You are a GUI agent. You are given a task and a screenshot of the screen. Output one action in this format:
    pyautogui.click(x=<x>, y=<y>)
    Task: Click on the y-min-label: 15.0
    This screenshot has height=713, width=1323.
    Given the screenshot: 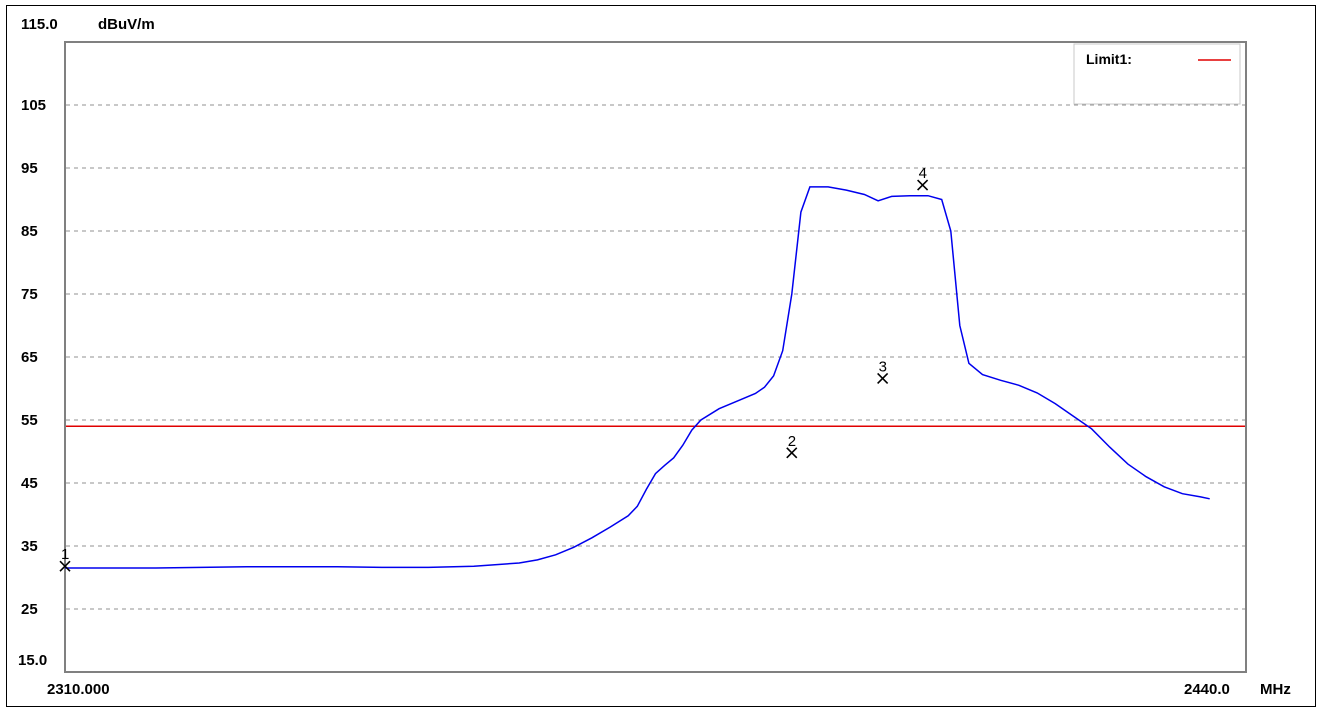 What is the action you would take?
    pyautogui.click(x=32, y=660)
    